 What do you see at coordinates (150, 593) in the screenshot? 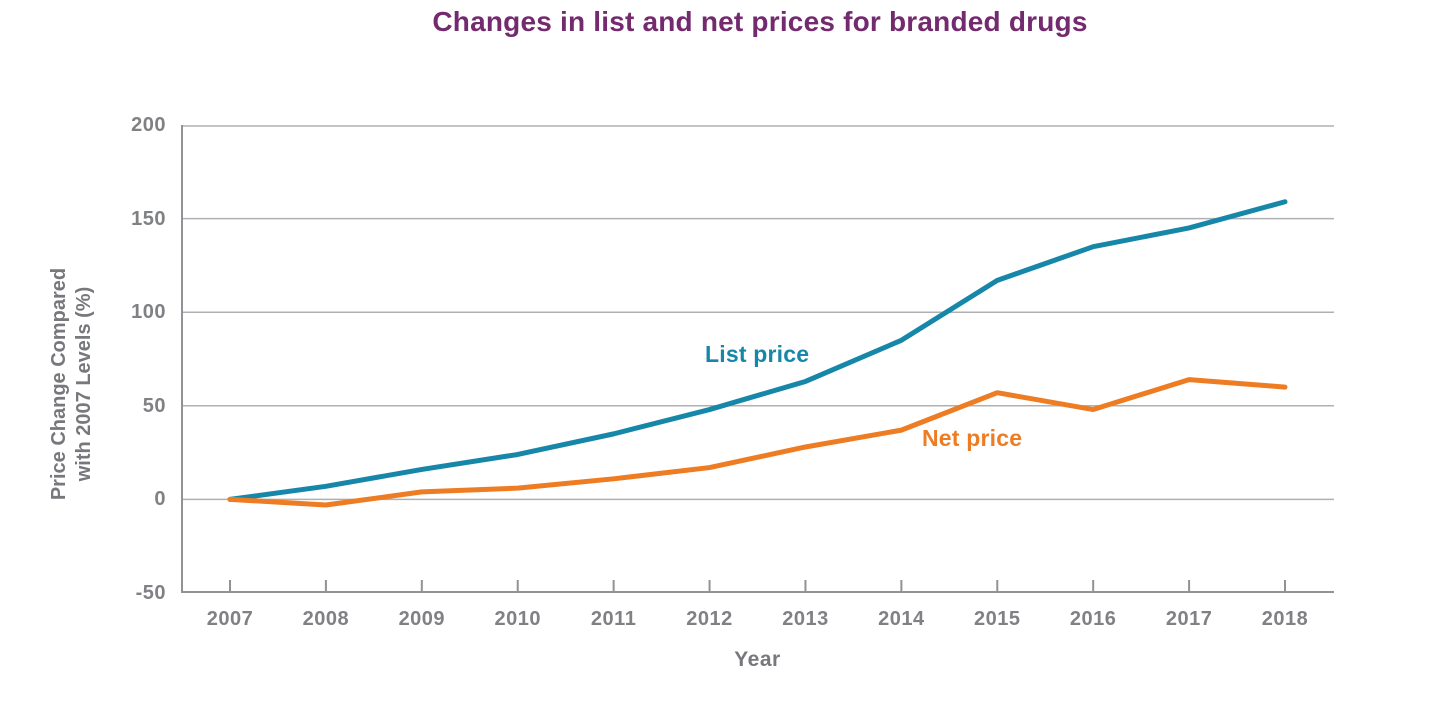
I see `y-tick-label: -50` at bounding box center [150, 593].